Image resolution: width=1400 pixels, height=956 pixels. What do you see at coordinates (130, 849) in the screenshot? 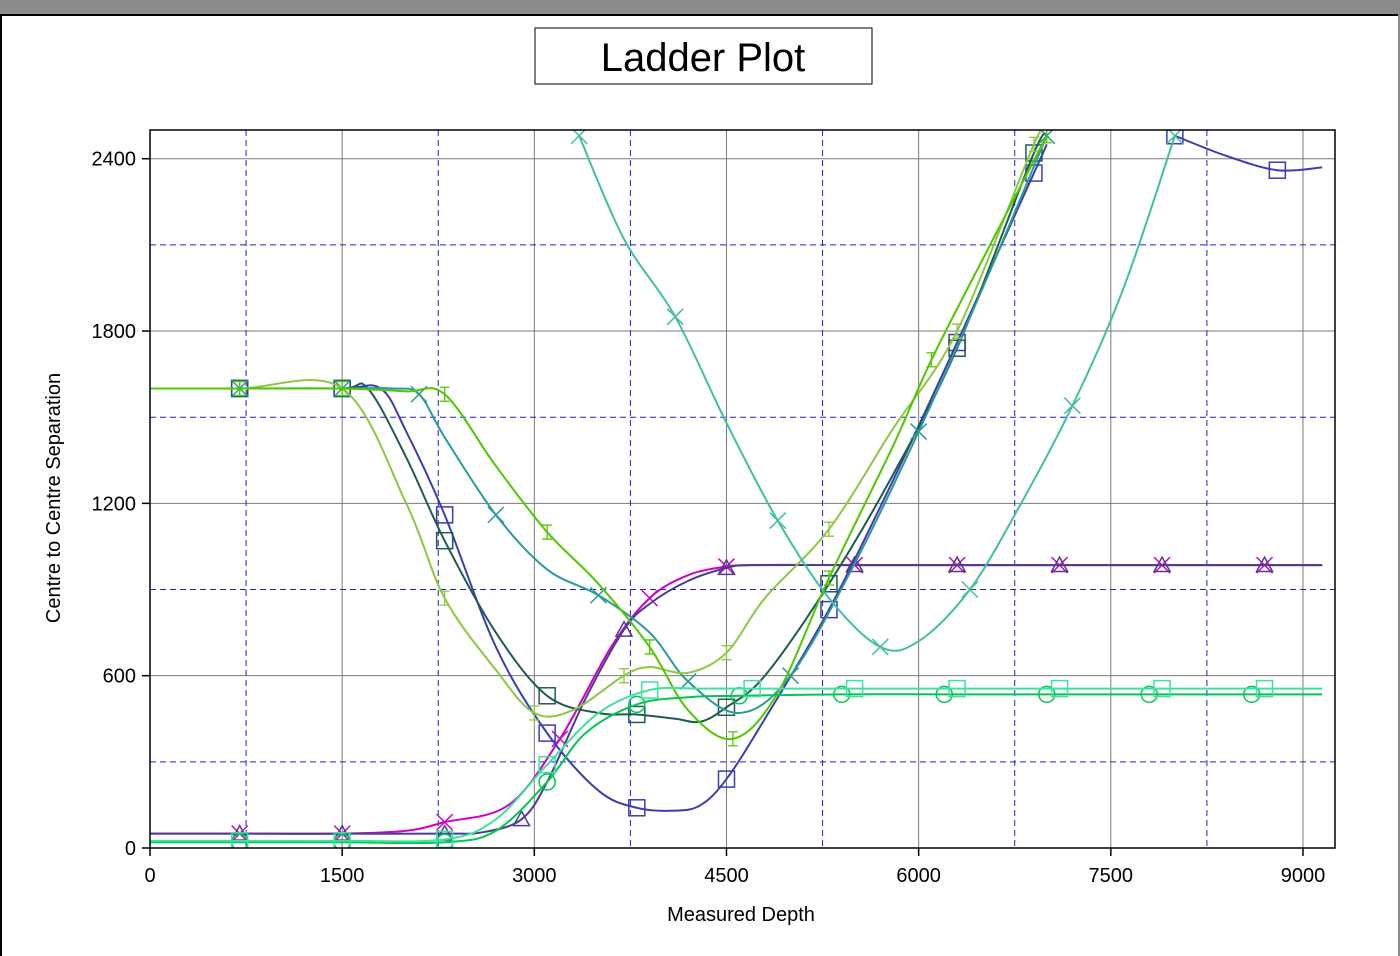
I see `y-tick-label: 0` at bounding box center [130, 849].